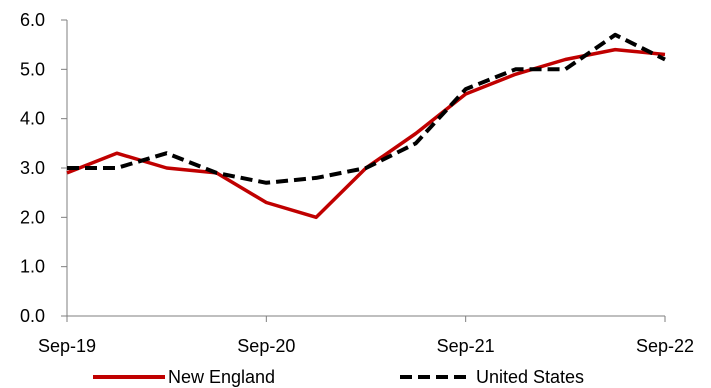 This screenshot has width=711, height=388. What do you see at coordinates (466, 346) in the screenshot?
I see `x-tick-label: Sep-21` at bounding box center [466, 346].